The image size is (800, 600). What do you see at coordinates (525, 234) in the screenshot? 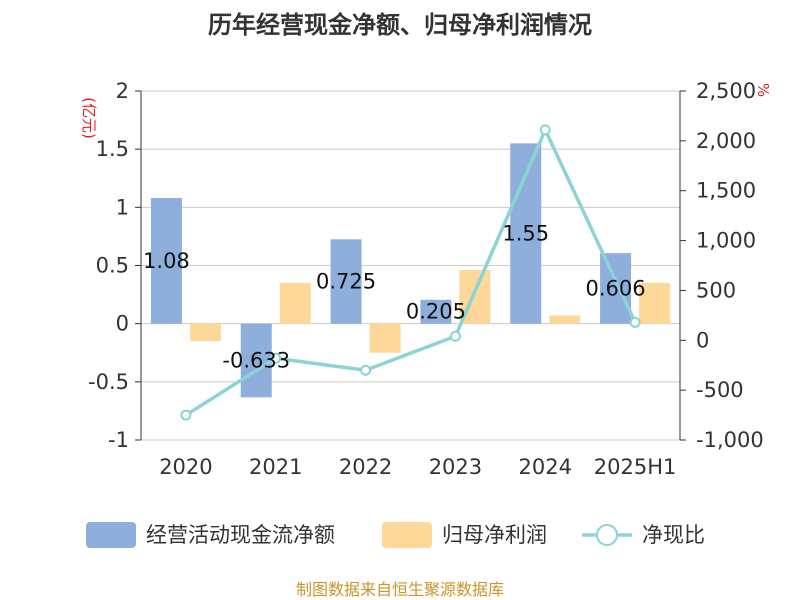
I see `cash-flow-data-label: 1.55` at bounding box center [525, 234].